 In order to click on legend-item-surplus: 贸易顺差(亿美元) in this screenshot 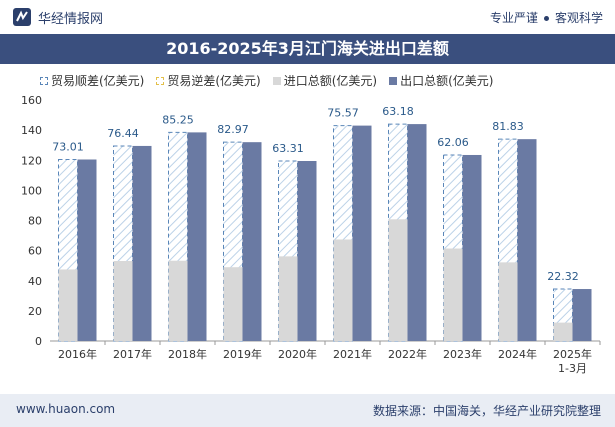, I will do `click(92, 80)`.